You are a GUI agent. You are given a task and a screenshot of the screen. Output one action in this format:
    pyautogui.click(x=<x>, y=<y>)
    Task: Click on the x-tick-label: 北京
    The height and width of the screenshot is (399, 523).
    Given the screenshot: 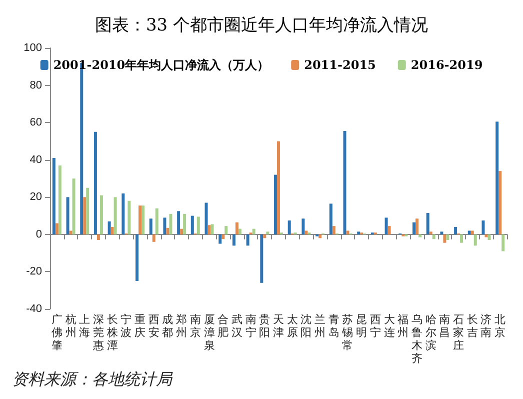 What is the action you would take?
    pyautogui.click(x=500, y=326)
    